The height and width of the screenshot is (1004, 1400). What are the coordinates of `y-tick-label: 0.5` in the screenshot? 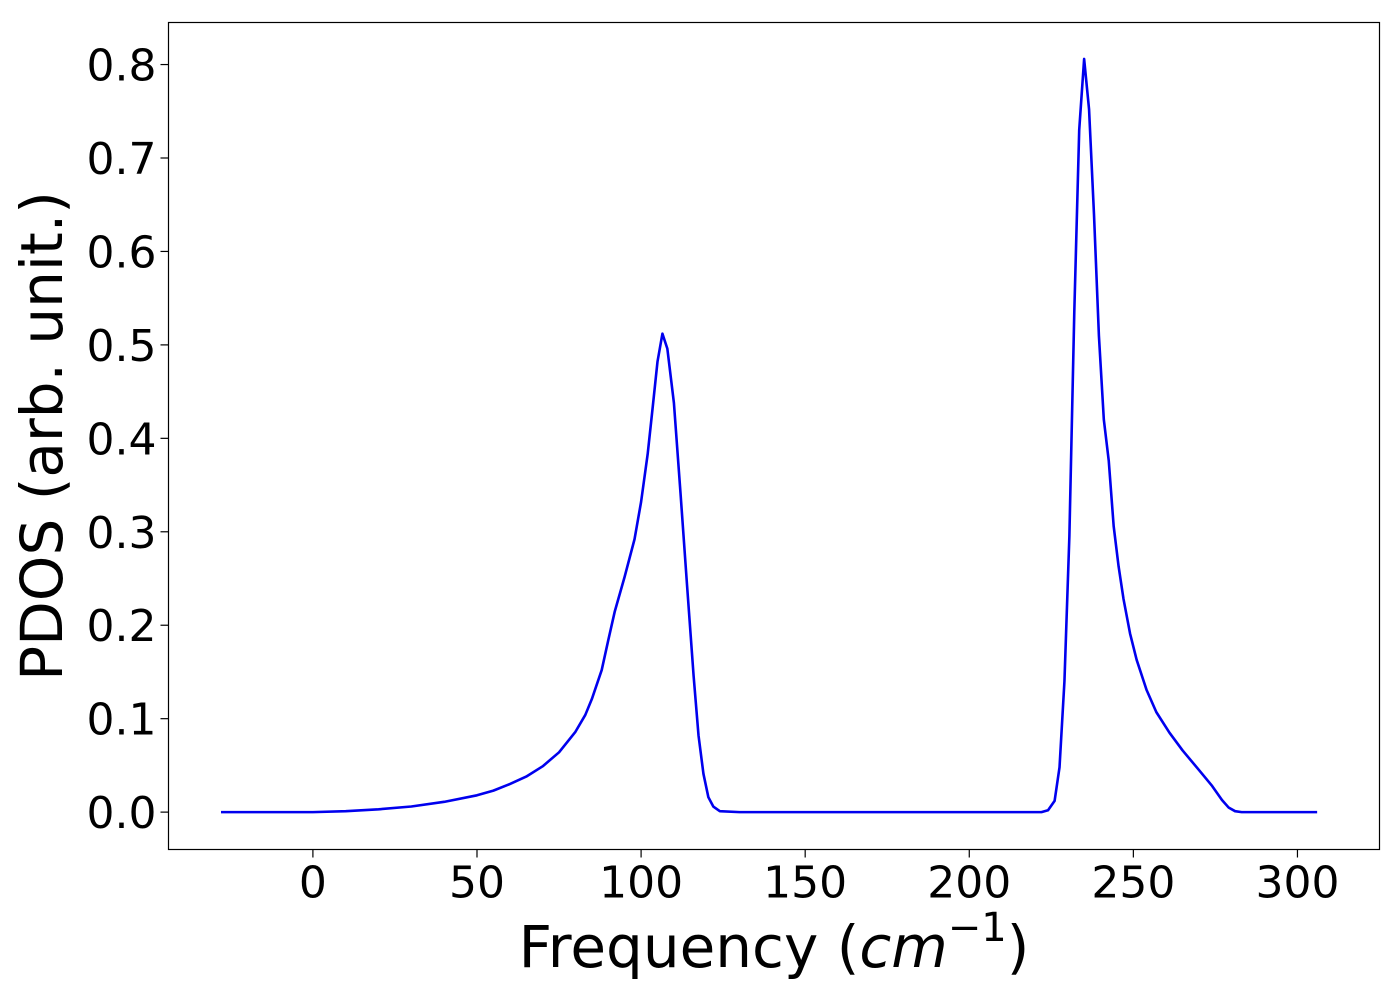 It's located at (122, 346).